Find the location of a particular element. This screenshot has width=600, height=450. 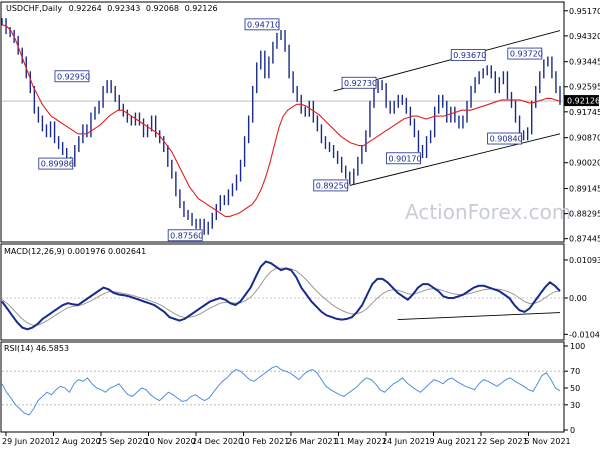

annotation-label: 0.89250 is located at coordinates (332, 185).